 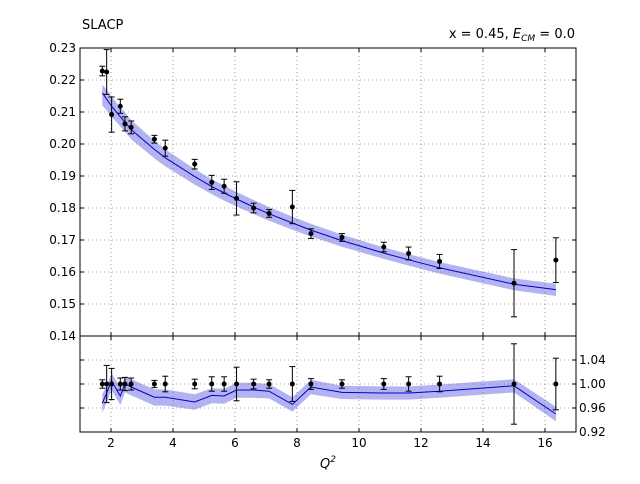 I want to click on annotation-var: E, so click(x=517, y=34).